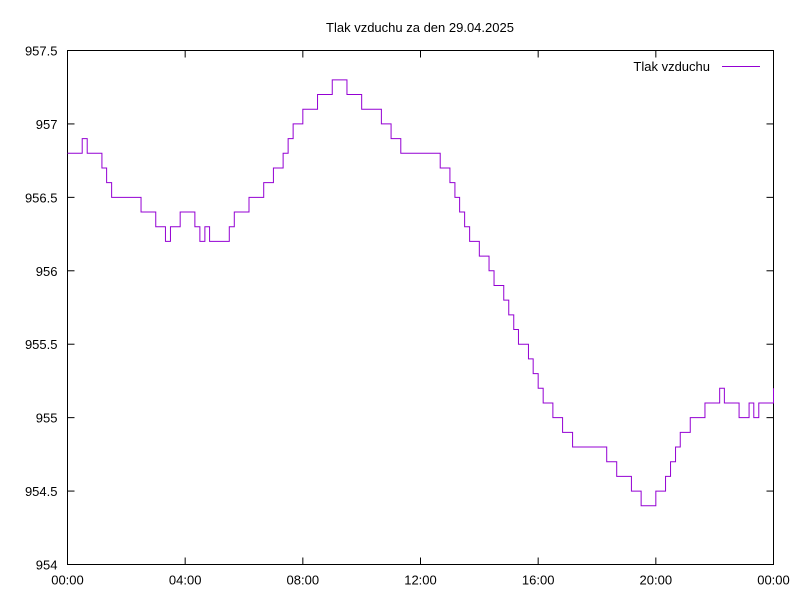  Describe the element at coordinates (41, 51) in the screenshot. I see `y-tick-label: 957.5` at that location.